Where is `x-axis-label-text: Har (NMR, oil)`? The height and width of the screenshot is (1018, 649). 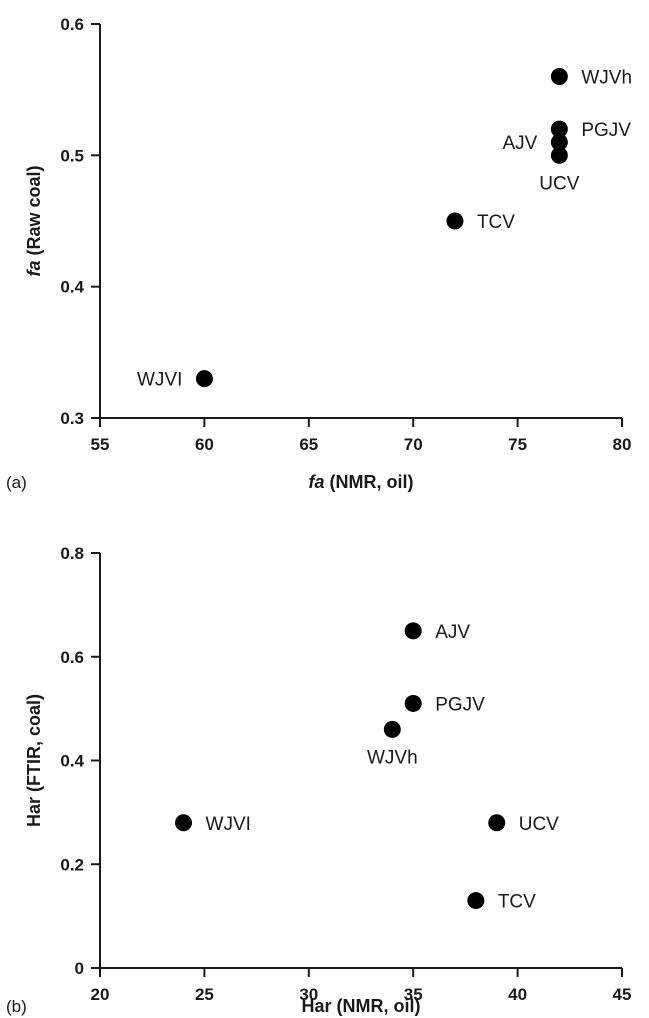
x-axis-label-text: Har (NMR, oil) is located at coordinates (361, 1006).